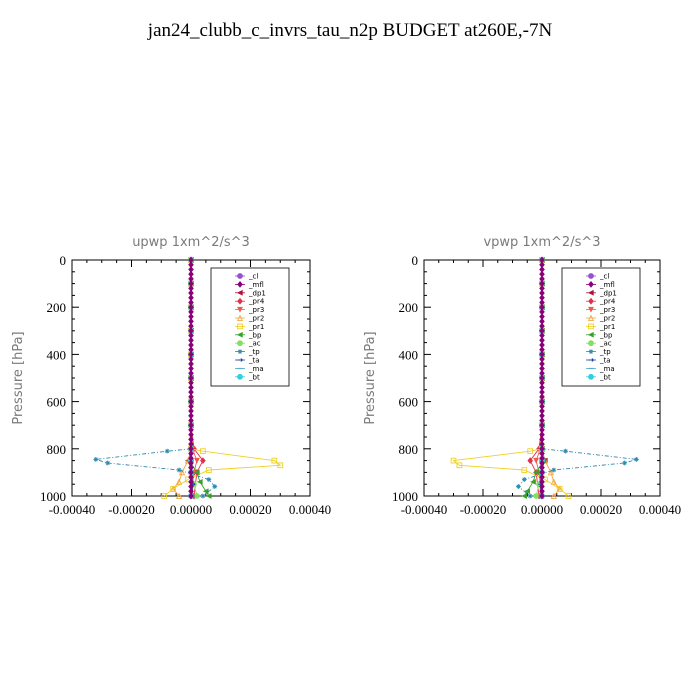 This screenshot has height=700, width=700. I want to click on legend-label: _cl, so click(604, 277).